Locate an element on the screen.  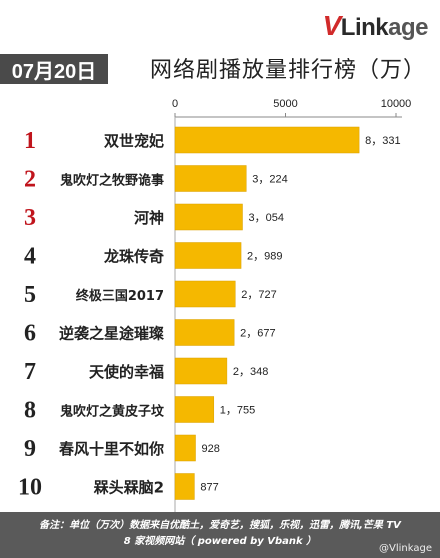
x-tick-label: 5000 is located at coordinates (285, 104).